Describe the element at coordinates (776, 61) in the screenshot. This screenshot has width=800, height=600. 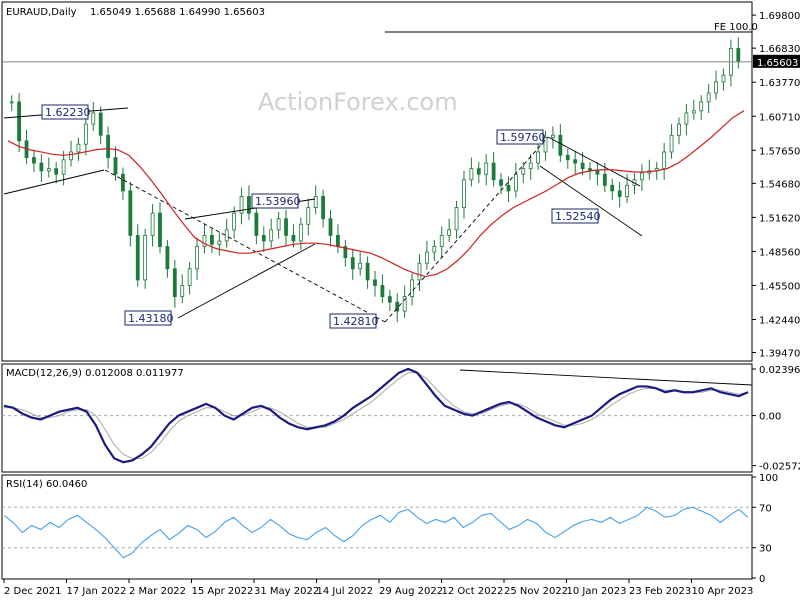
I see `current-price-tag` at that location.